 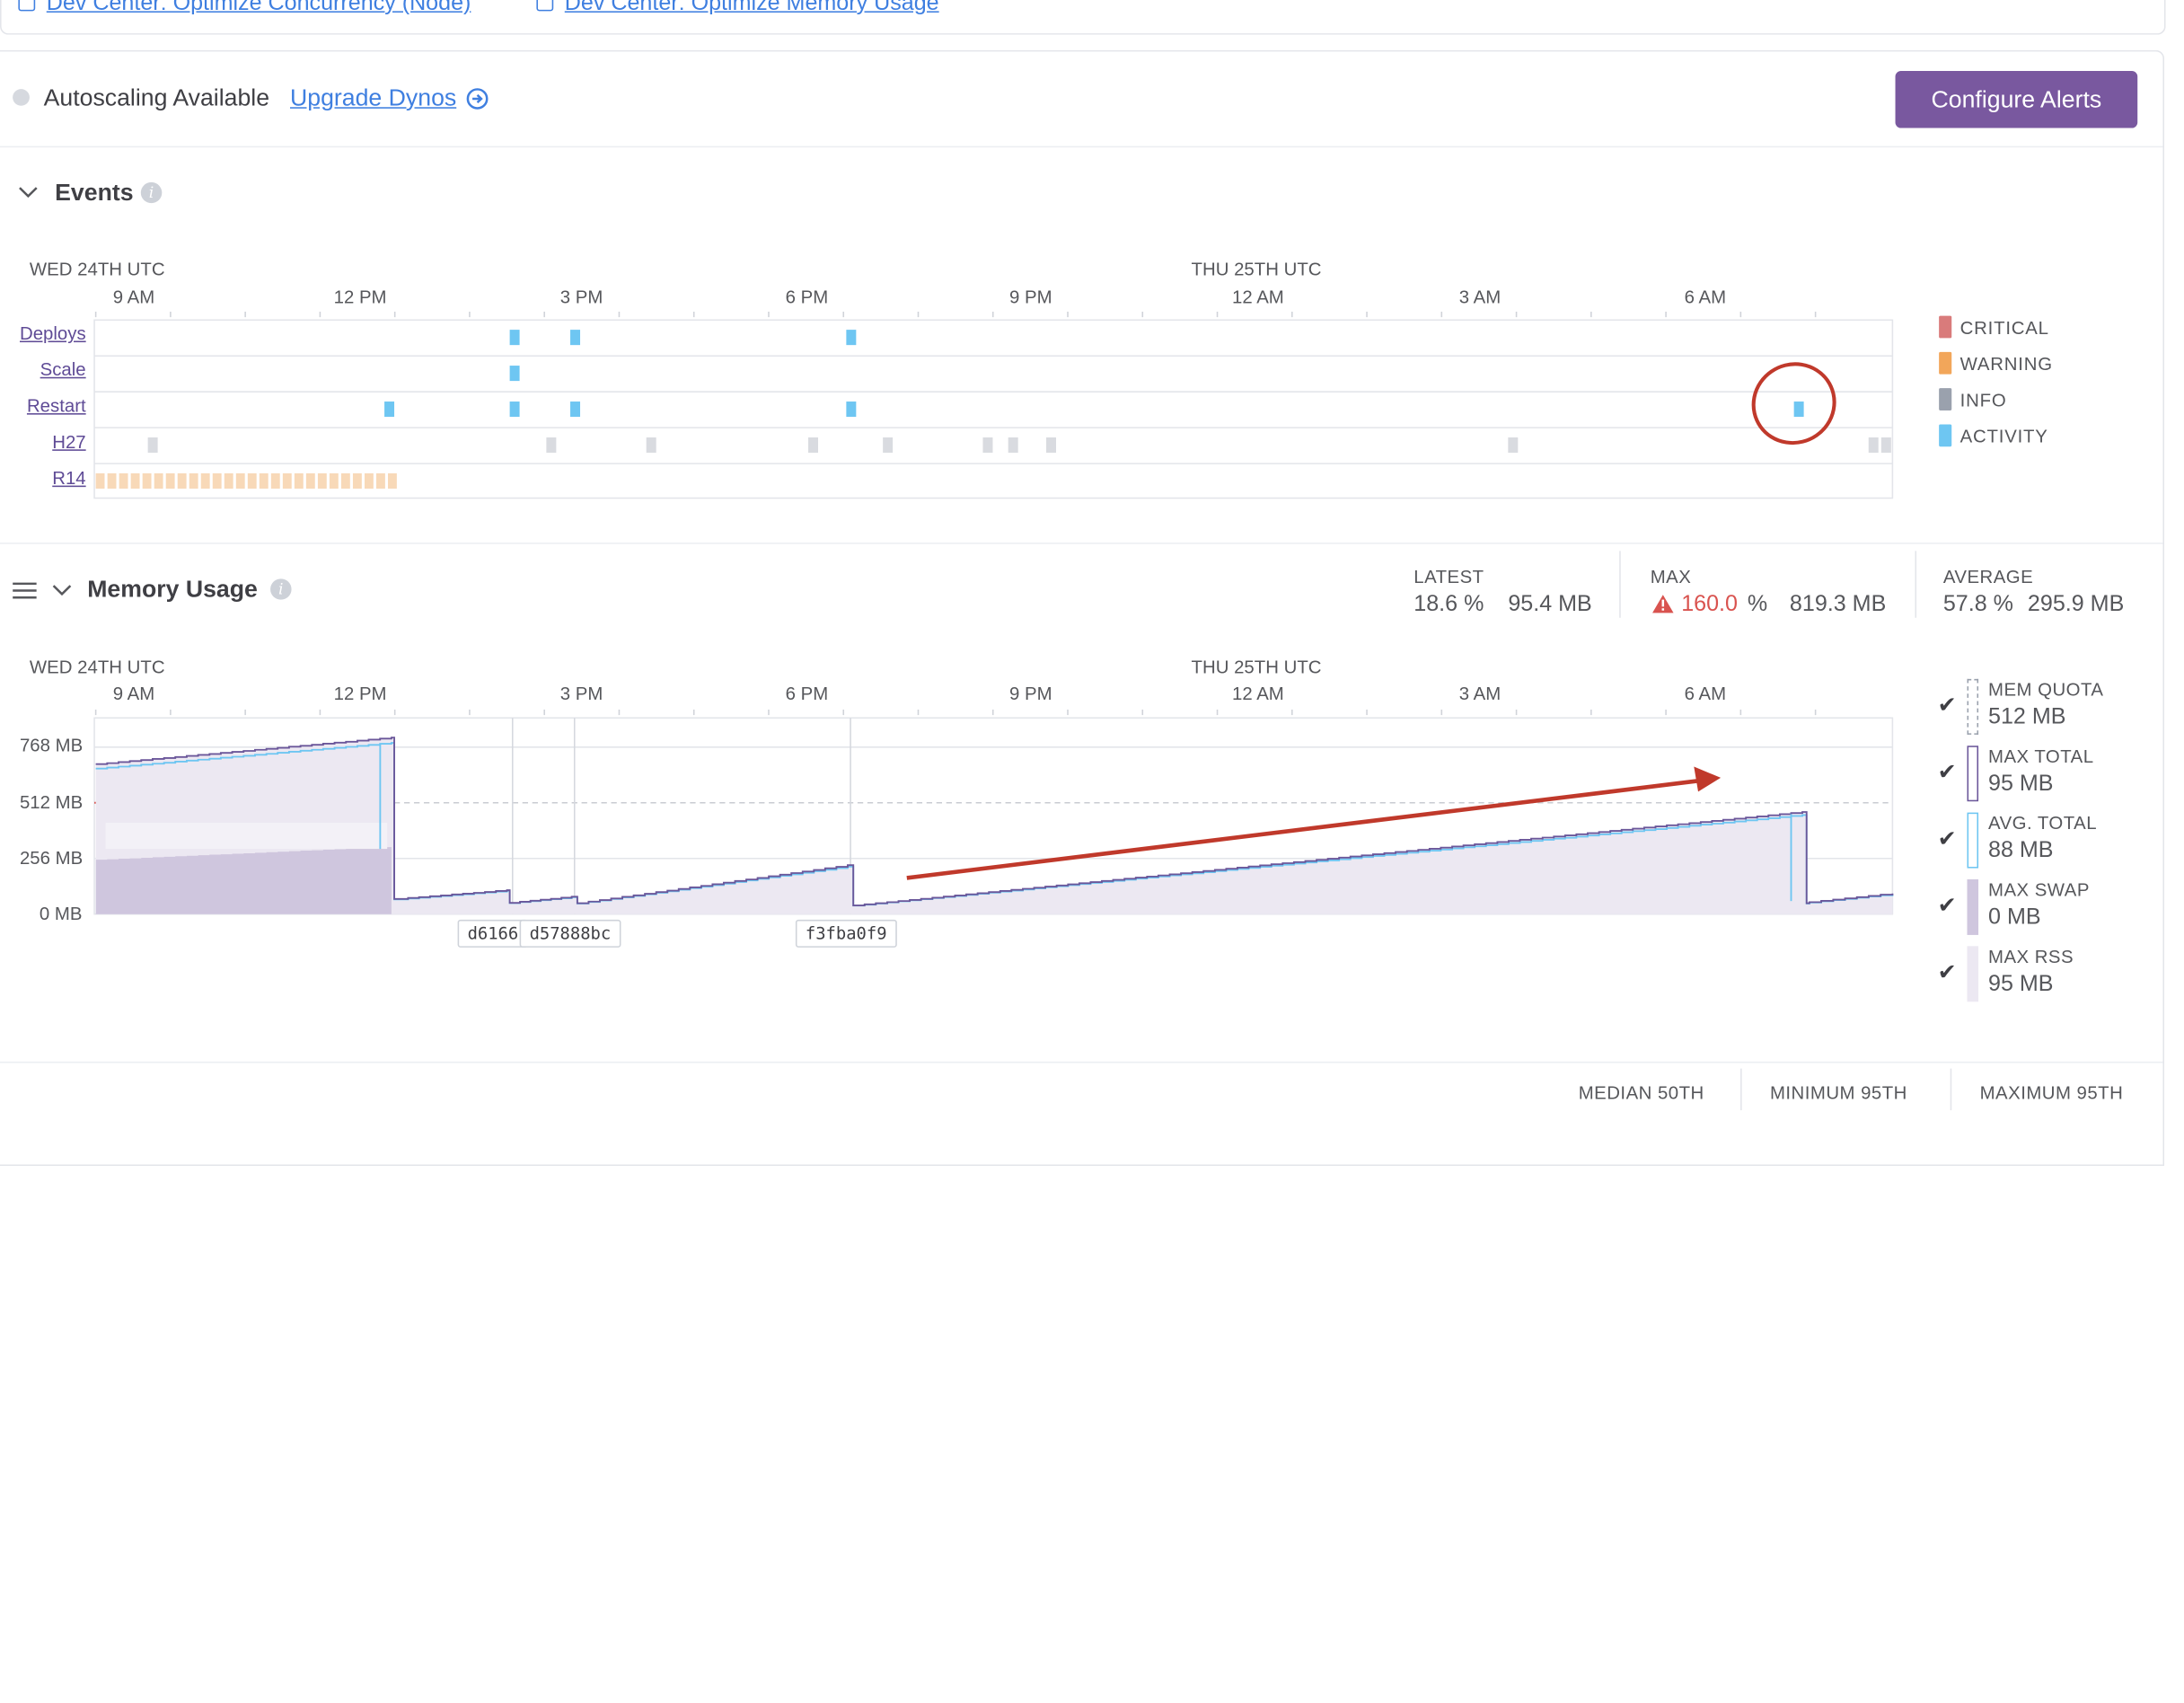 What do you see at coordinates (373, 98) in the screenshot?
I see `upgrade-dynos-link: Upgrade Dynos` at bounding box center [373, 98].